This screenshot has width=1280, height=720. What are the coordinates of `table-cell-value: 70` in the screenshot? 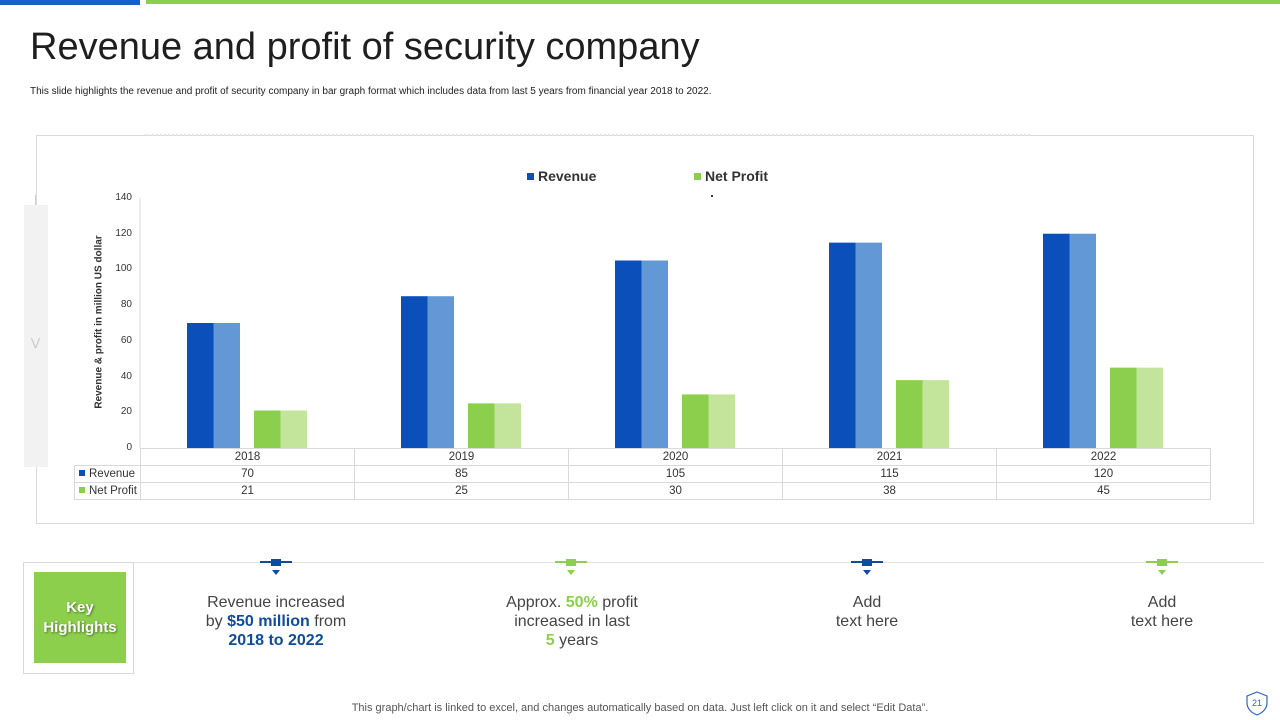 It's located at (247, 474).